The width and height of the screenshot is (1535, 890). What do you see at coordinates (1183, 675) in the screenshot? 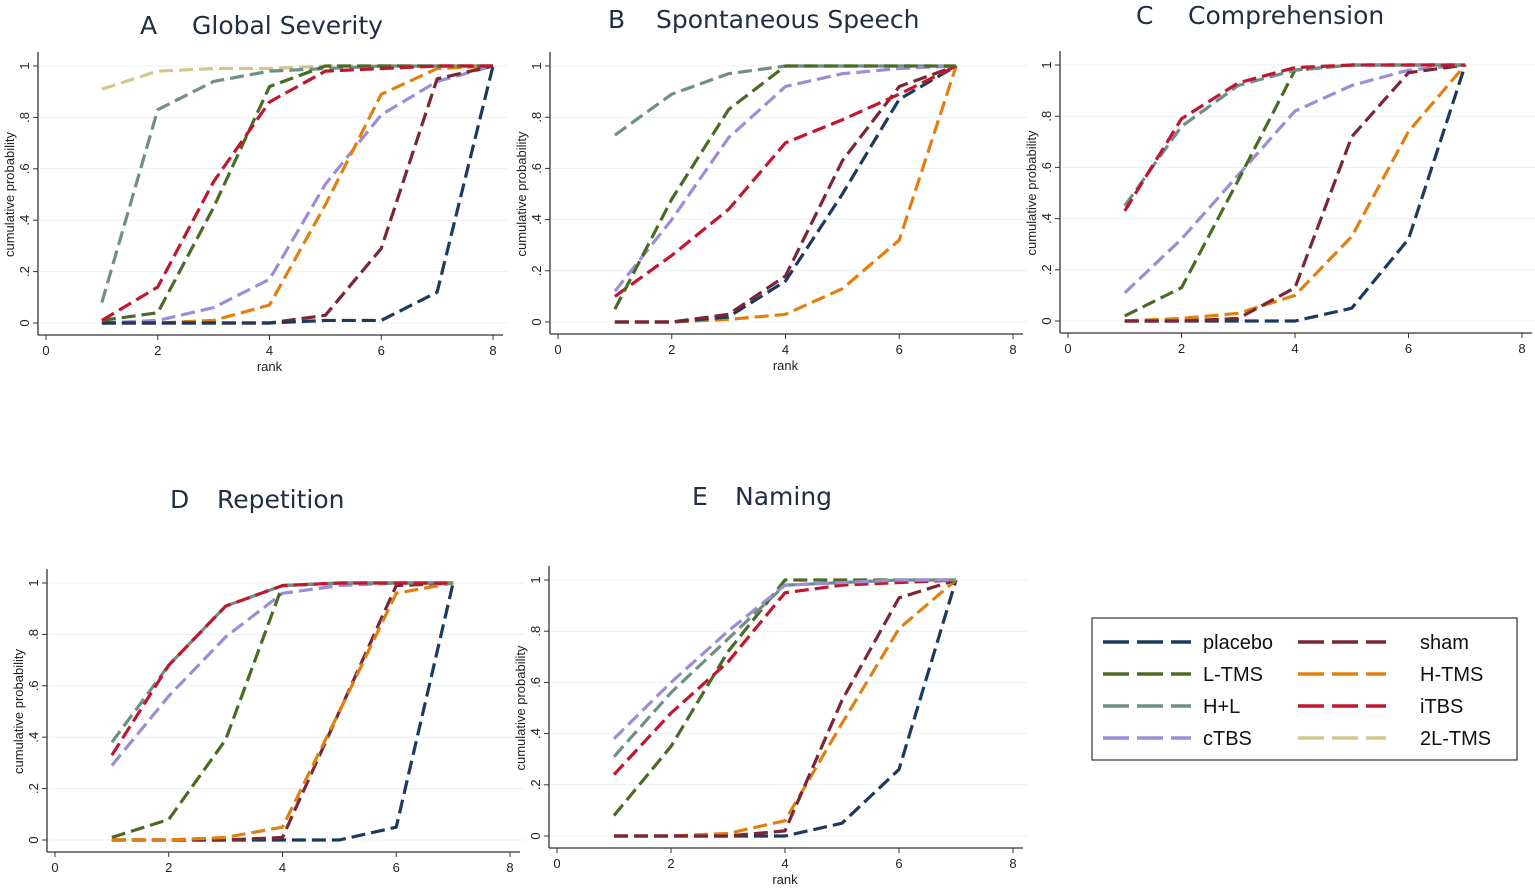
I see `legend-item: L-TMS` at bounding box center [1183, 675].